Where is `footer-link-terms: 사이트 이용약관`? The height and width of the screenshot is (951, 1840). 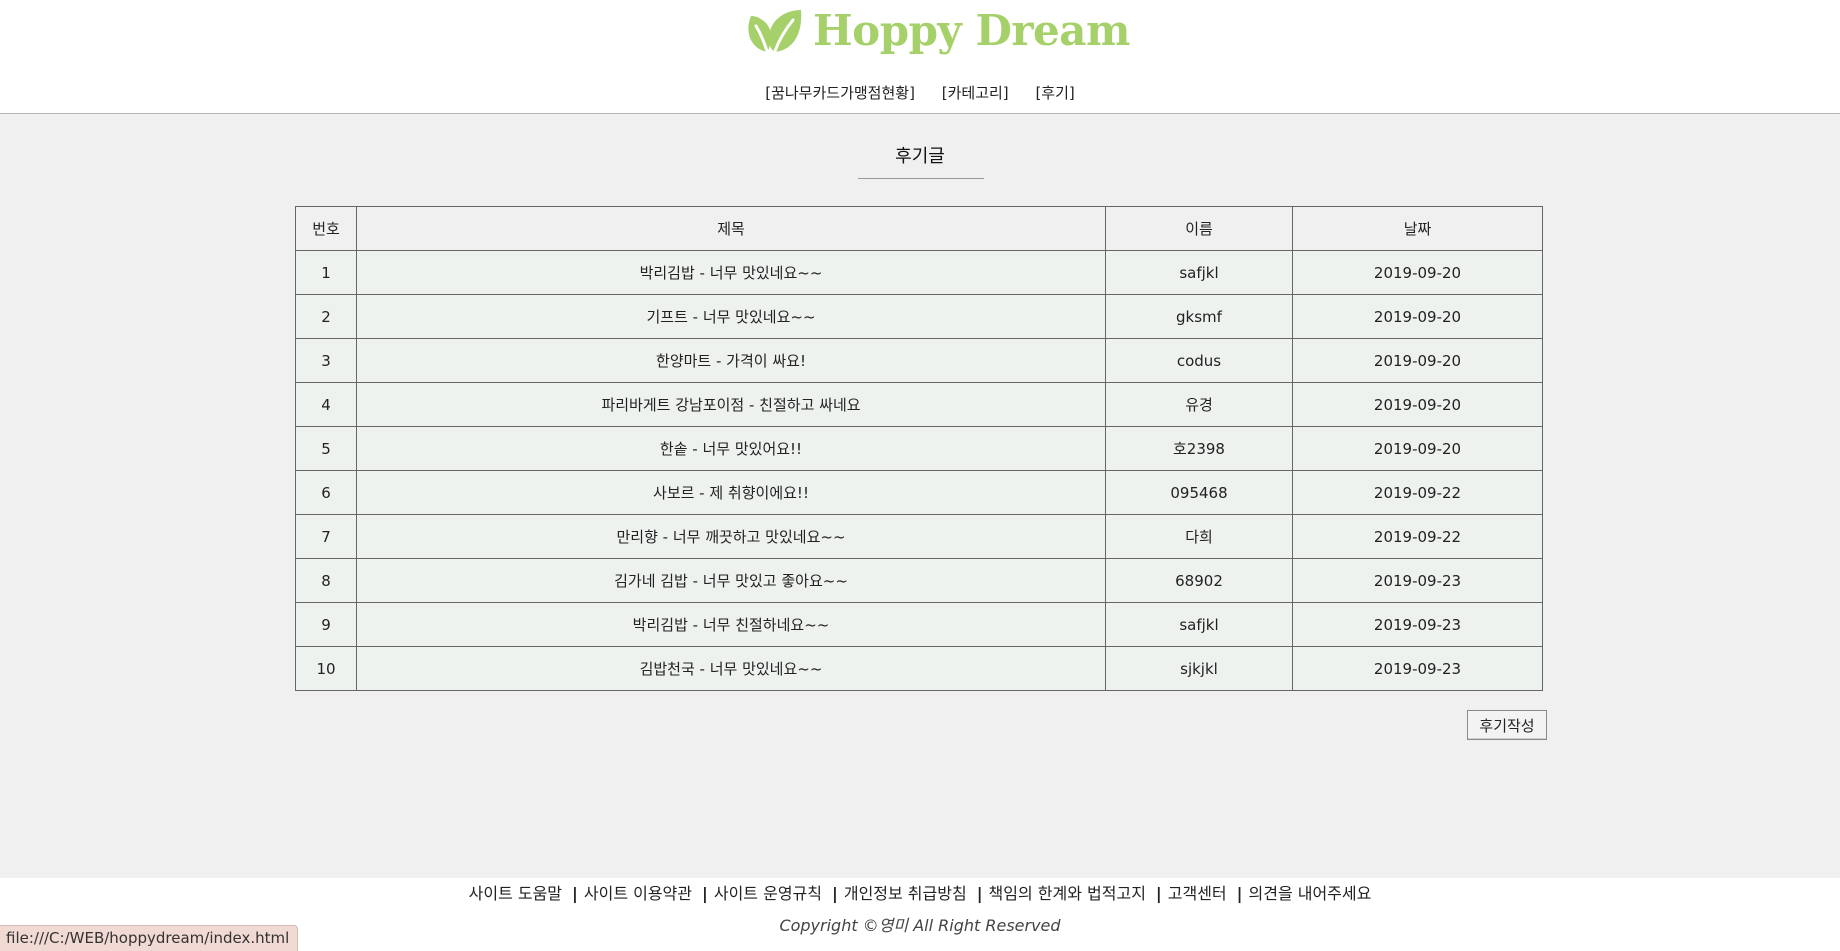 footer-link-terms: 사이트 이용약관 is located at coordinates (638, 893).